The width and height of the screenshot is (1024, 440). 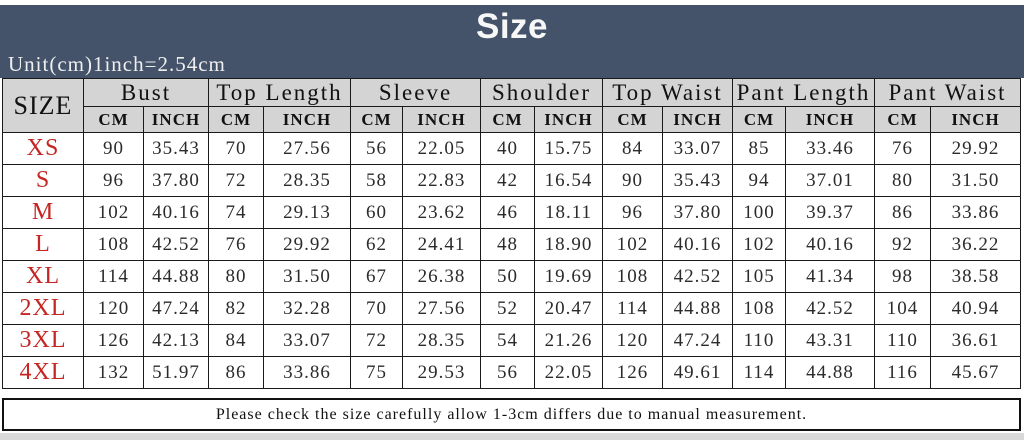 I want to click on size-cell: M, so click(x=43, y=212).